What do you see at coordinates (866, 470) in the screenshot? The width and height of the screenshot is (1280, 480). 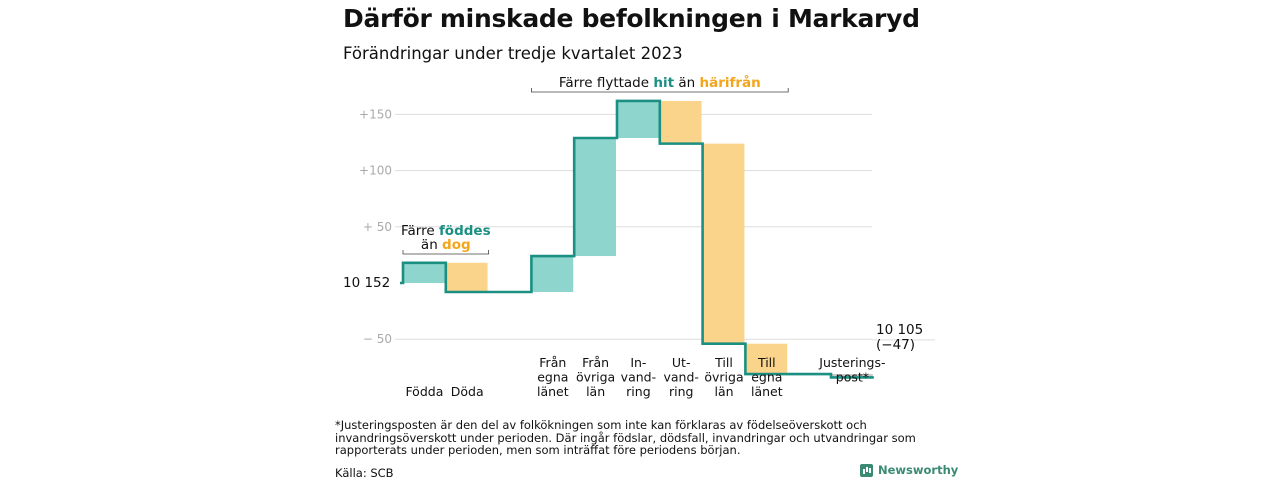 I see `bar-chart-icon` at bounding box center [866, 470].